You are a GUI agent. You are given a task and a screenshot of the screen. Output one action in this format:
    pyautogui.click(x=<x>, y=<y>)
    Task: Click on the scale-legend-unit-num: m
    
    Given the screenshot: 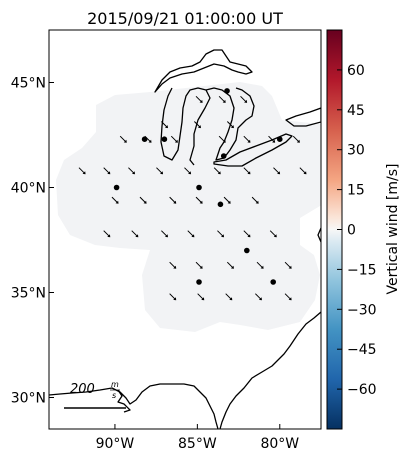 What is the action you would take?
    pyautogui.click(x=115, y=384)
    